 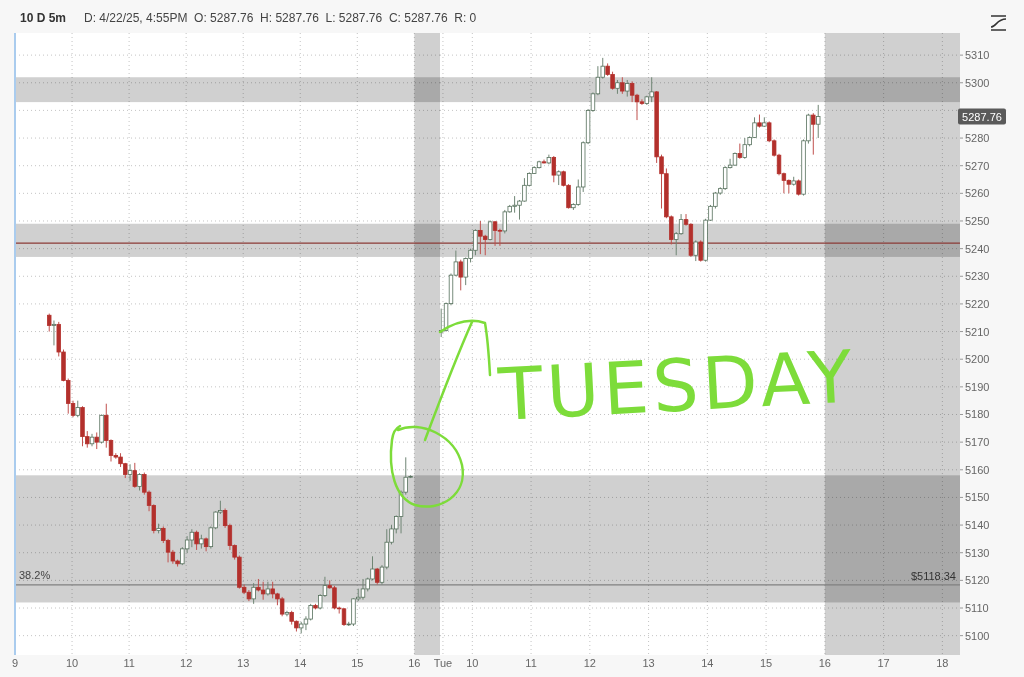 What do you see at coordinates (977, 442) in the screenshot?
I see `y-tick-label: 5170` at bounding box center [977, 442].